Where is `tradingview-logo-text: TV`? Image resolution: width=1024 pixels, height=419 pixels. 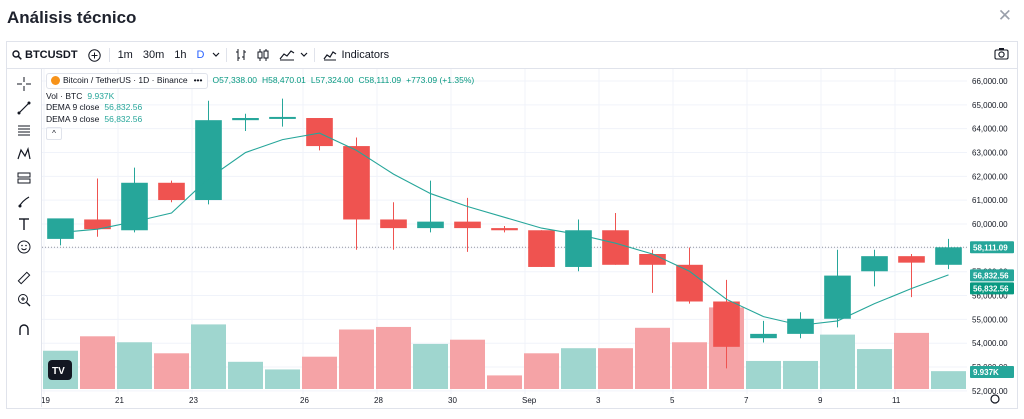 tradingview-logo-text: TV is located at coordinates (58, 371).